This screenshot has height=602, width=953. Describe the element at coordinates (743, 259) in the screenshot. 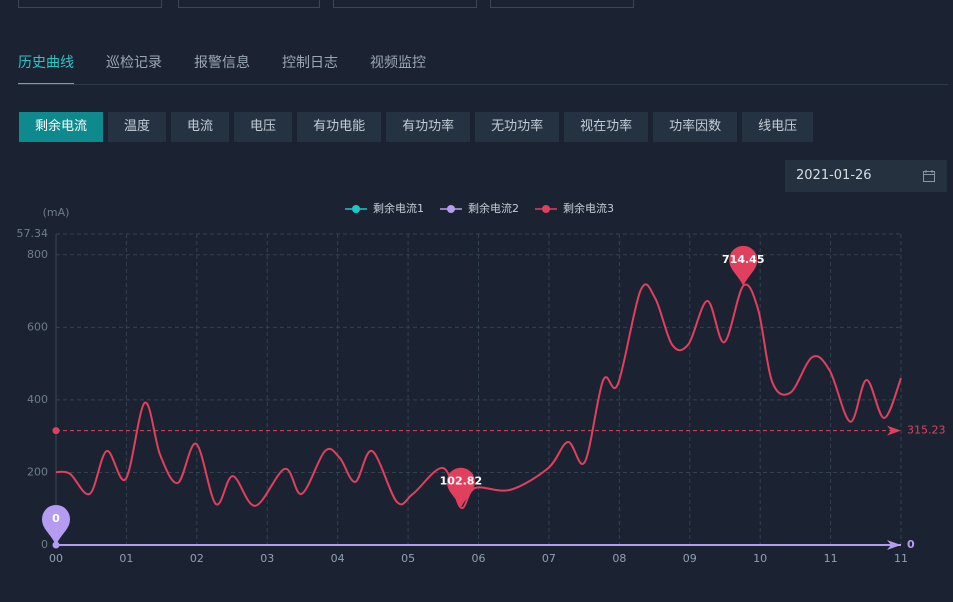

I see `mark-point-max-label: 714.45` at that location.